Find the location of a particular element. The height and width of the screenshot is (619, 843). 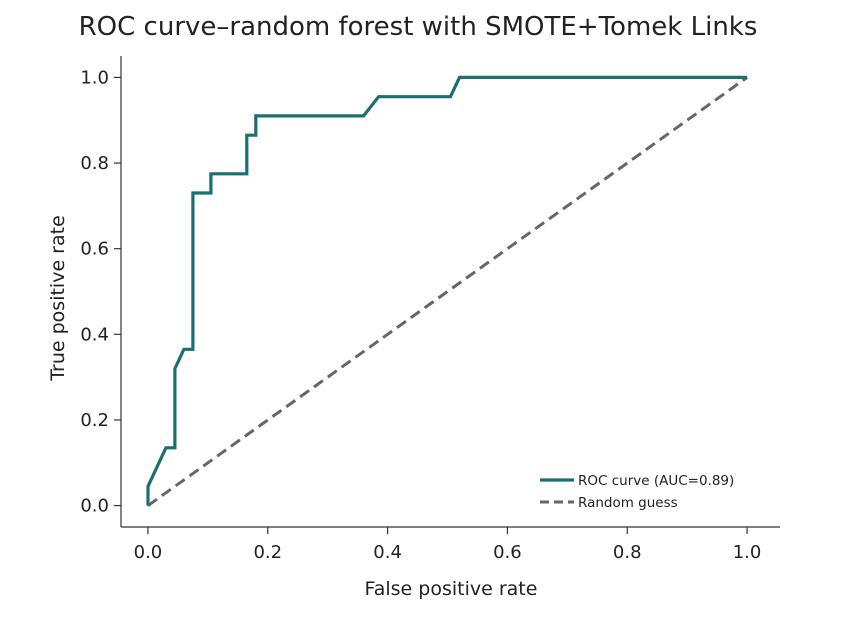

x-tick-label: 0.4 is located at coordinates (387, 552).